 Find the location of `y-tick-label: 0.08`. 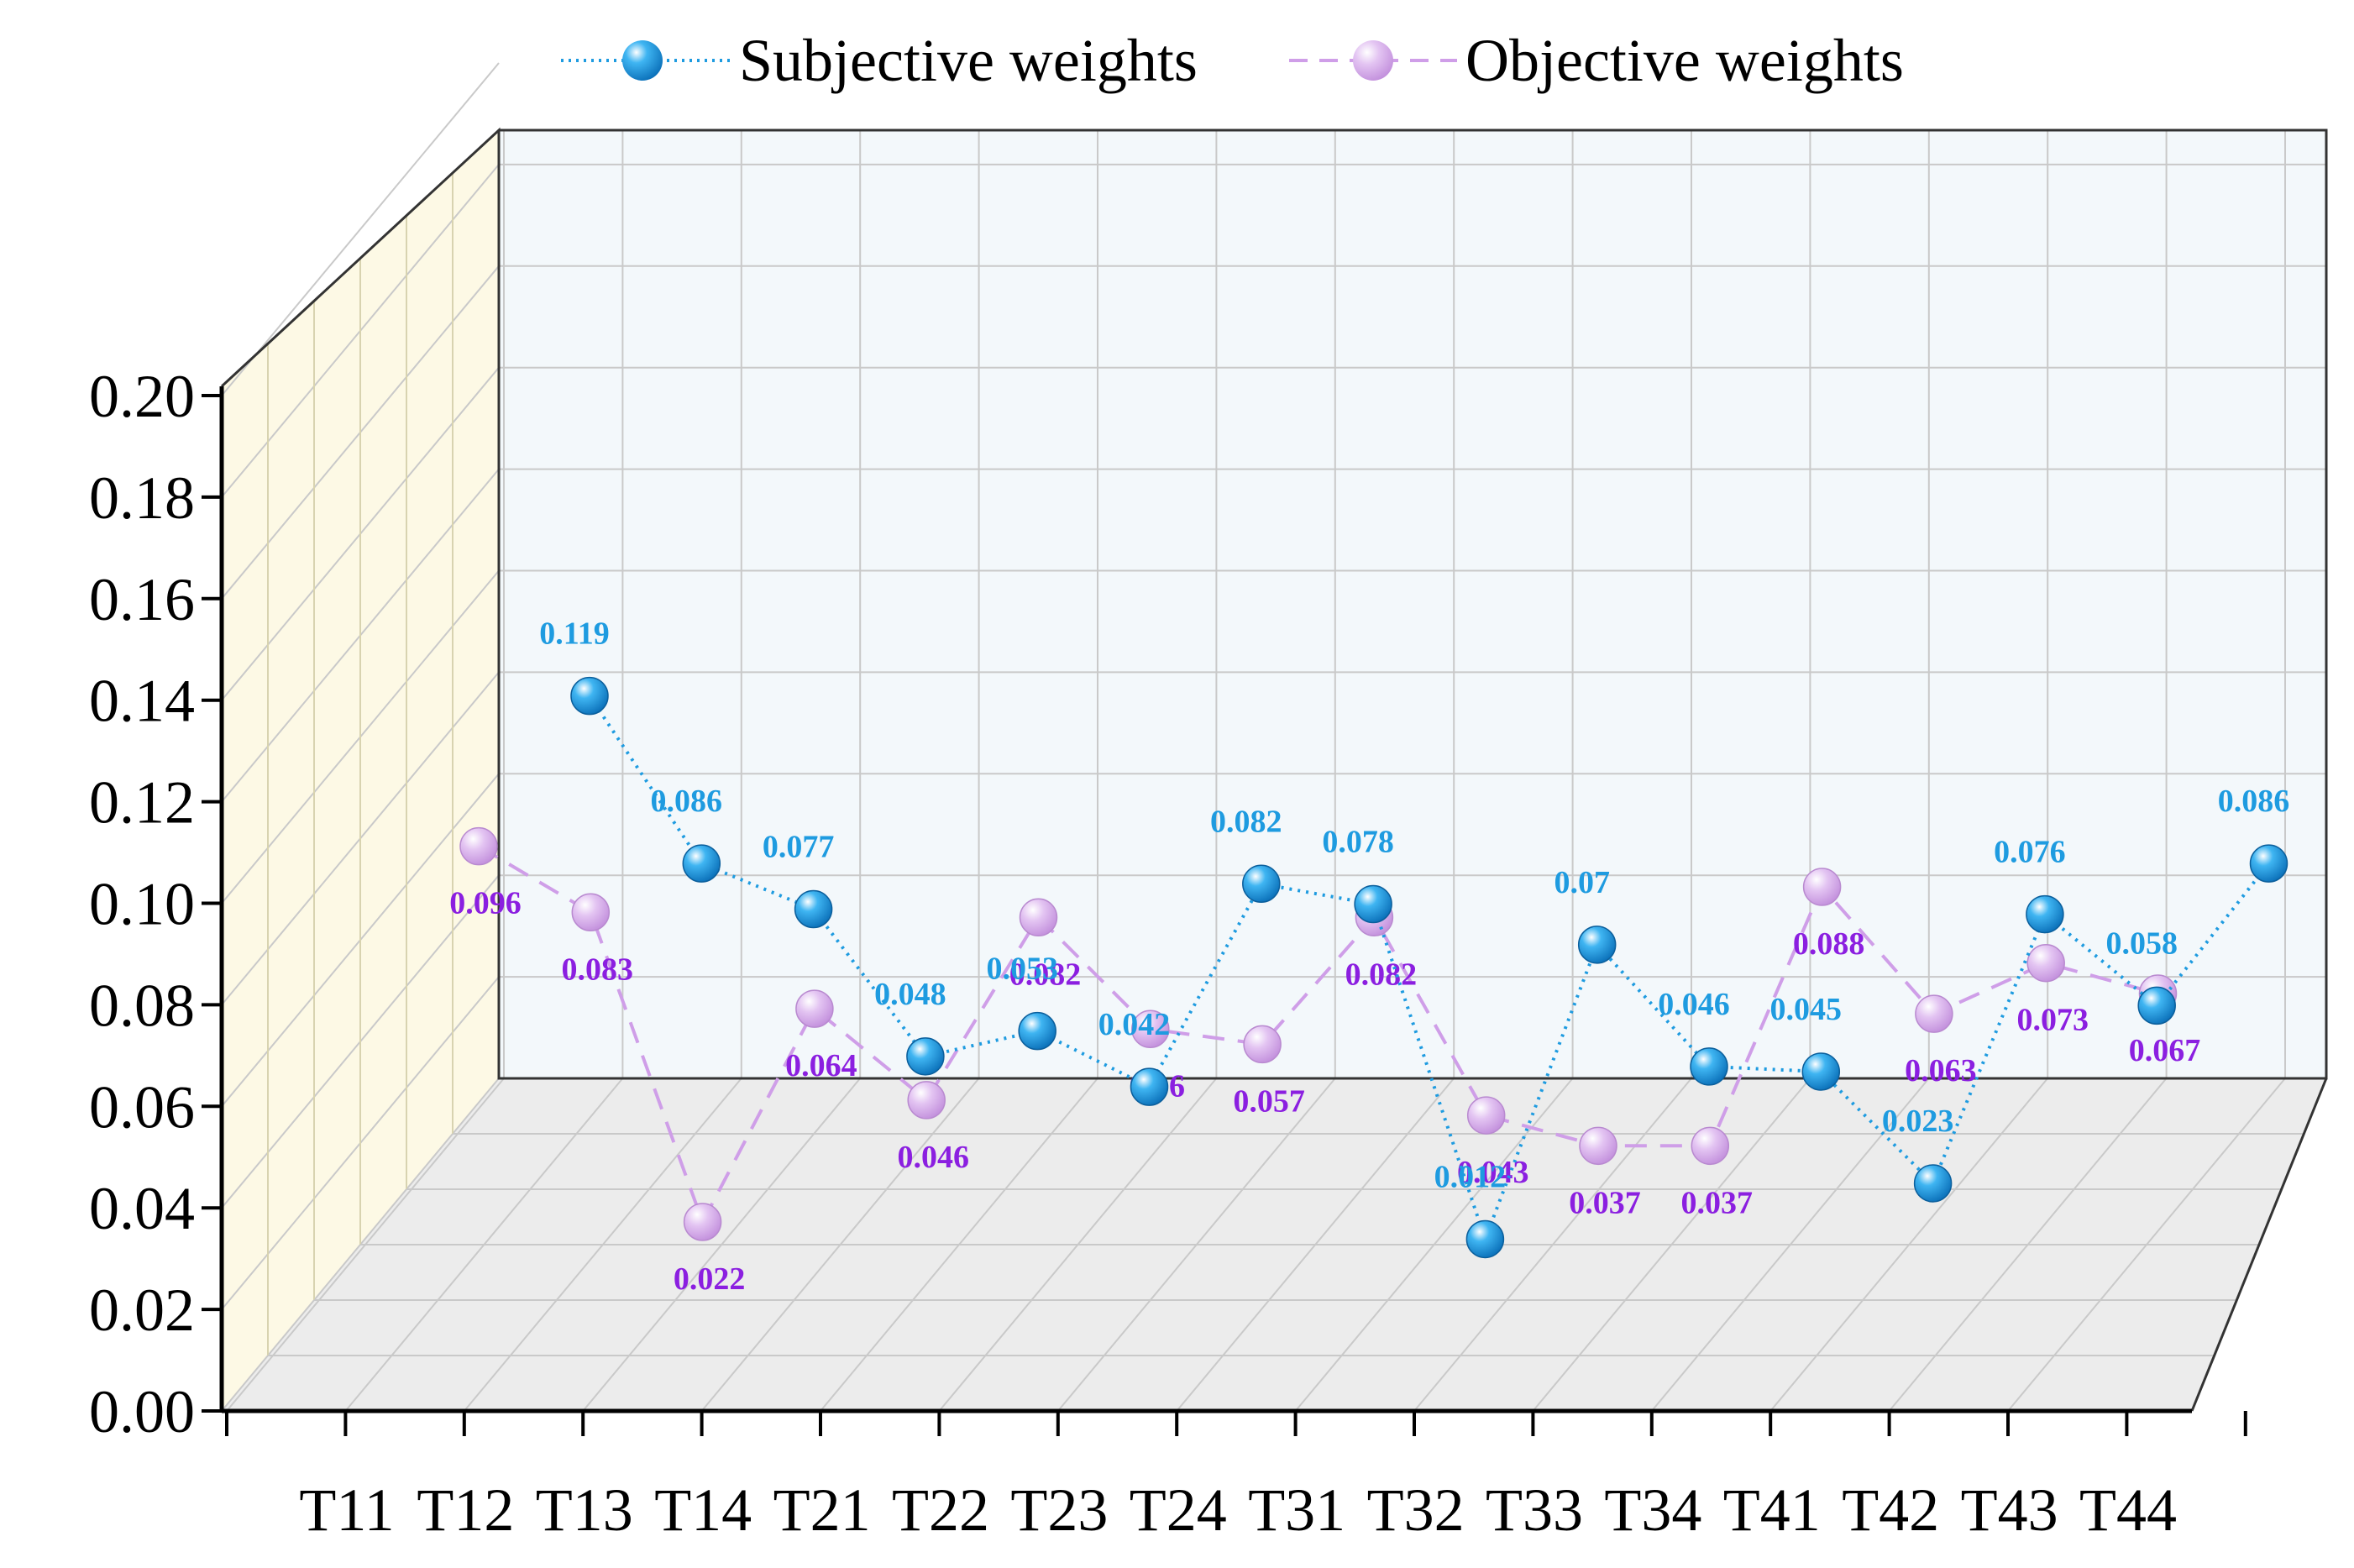

y-tick-label: 0.08 is located at coordinates (142, 1005).